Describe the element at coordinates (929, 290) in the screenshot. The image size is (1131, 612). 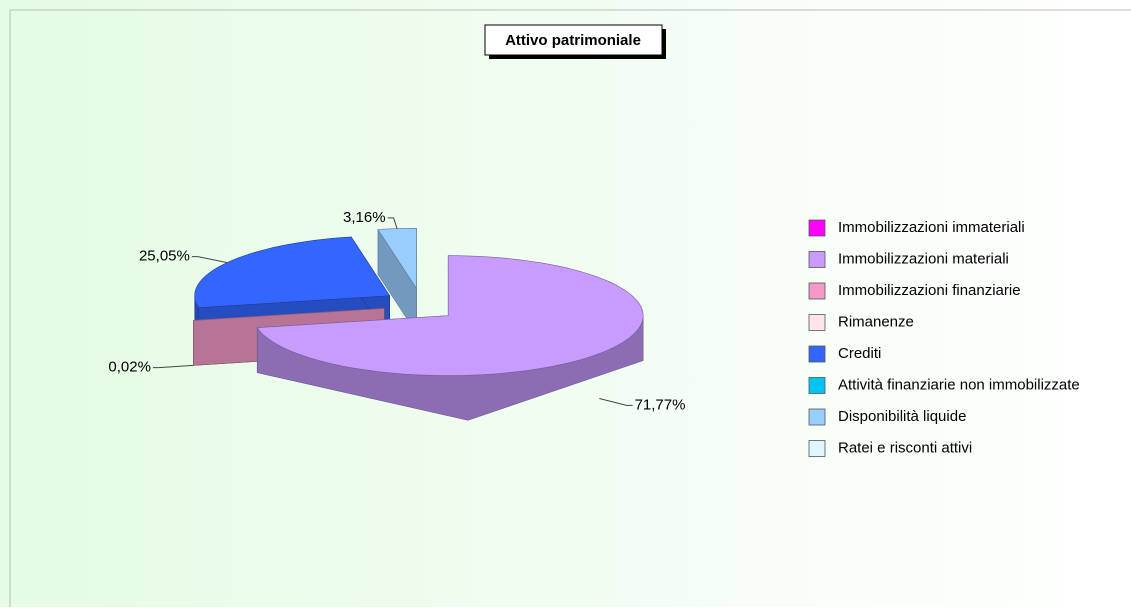
I see `legend-label: Immobilizzazioni finanziarie` at that location.